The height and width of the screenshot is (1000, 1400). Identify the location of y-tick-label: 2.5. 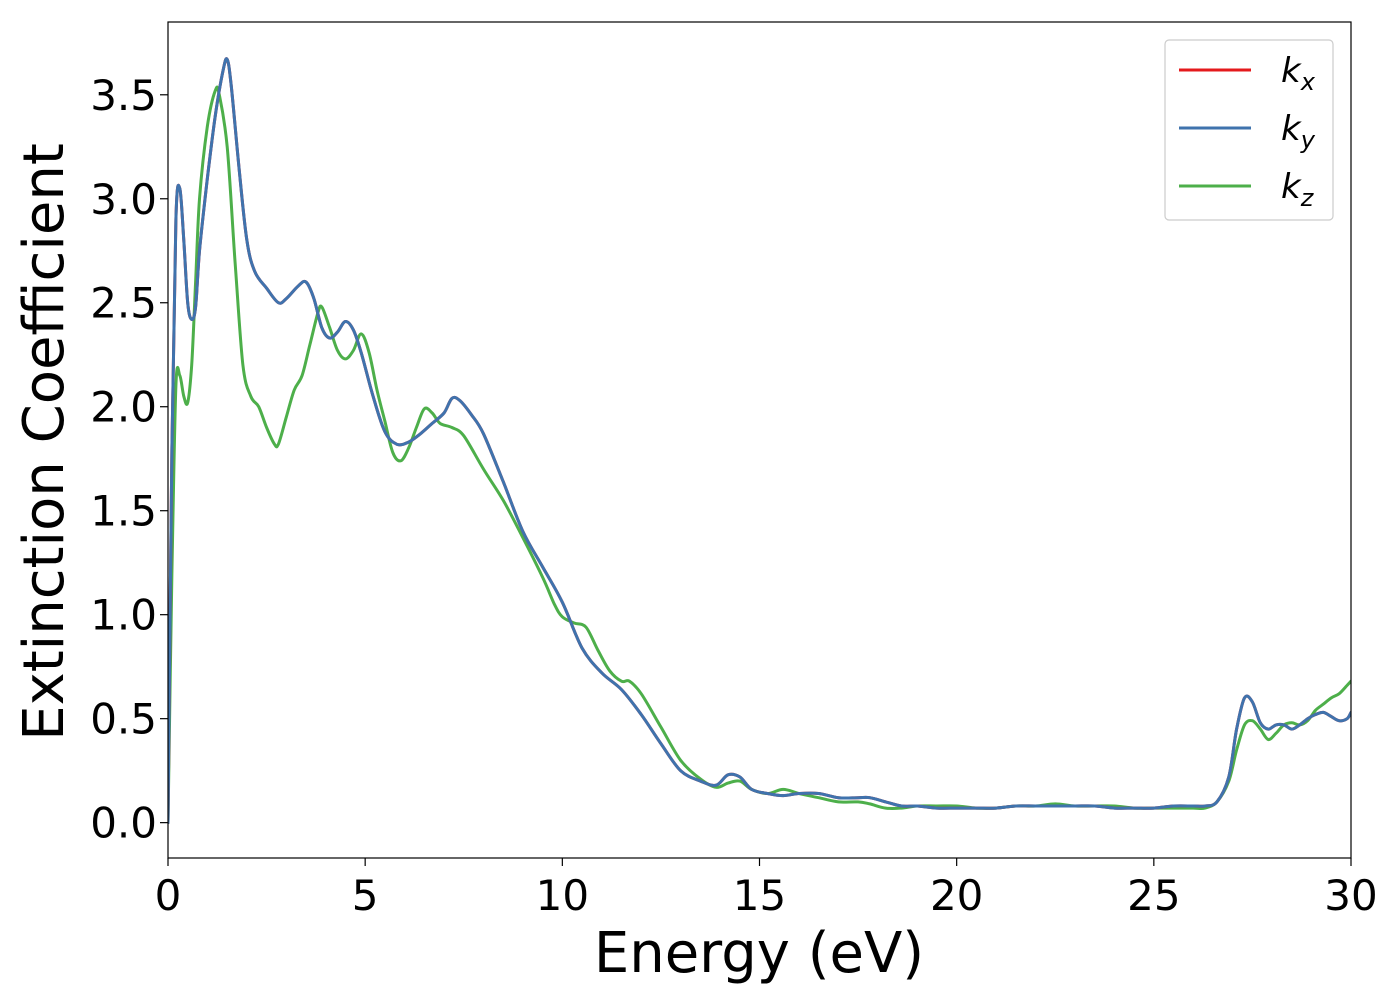
(123, 303).